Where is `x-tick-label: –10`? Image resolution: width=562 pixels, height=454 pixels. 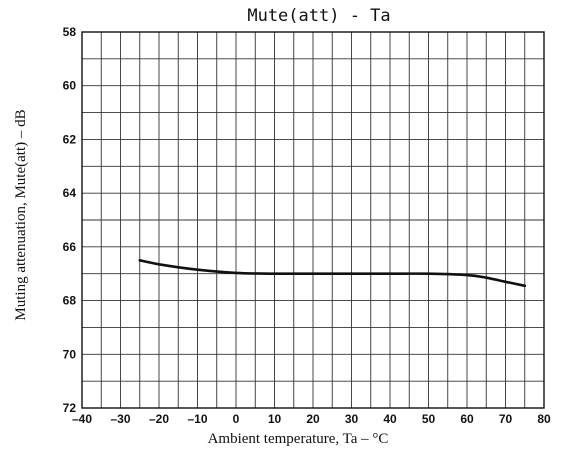
x-tick-label: –10 is located at coordinates (197, 419).